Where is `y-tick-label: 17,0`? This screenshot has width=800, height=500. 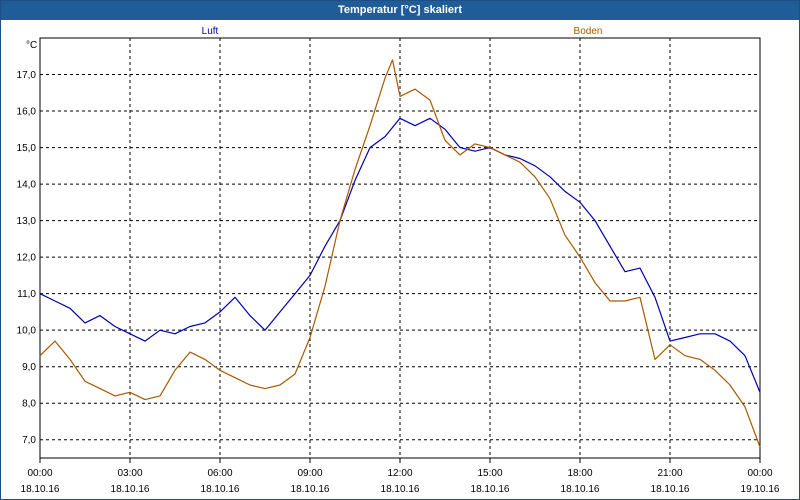
y-tick-label: 17,0 is located at coordinates (27, 75).